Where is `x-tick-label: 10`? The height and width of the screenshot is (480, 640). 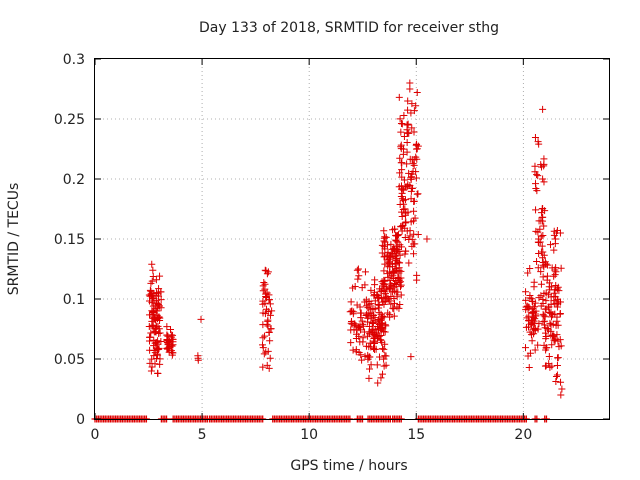 x-tick-label: 10 is located at coordinates (309, 435).